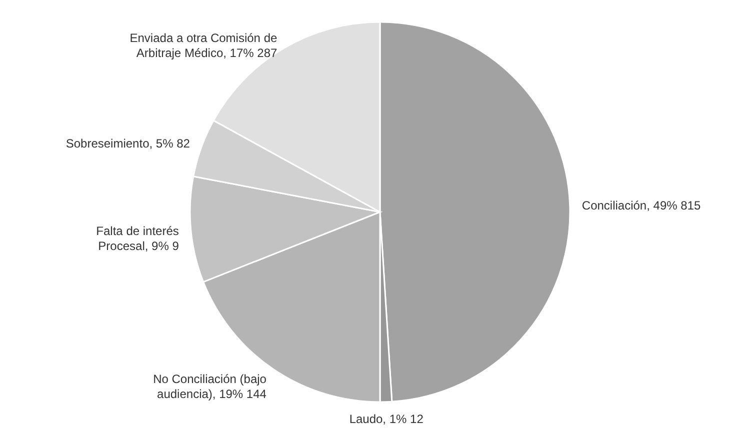 This screenshot has width=732, height=433. What do you see at coordinates (138, 239) in the screenshot?
I see `slice-label: Falta de interés Procesal, 9% 9` at bounding box center [138, 239].